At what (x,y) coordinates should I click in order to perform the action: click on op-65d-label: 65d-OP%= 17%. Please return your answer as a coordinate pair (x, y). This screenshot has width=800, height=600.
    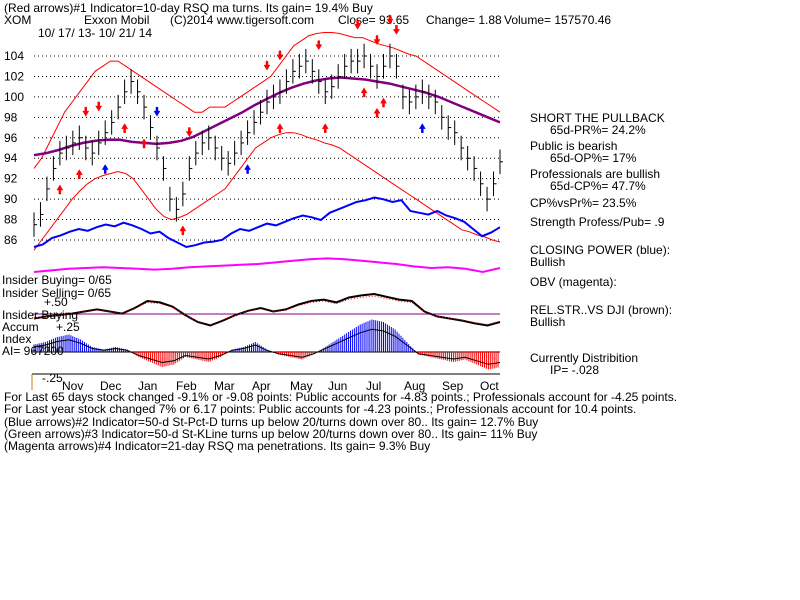
    Looking at the image, I should click on (593, 158).